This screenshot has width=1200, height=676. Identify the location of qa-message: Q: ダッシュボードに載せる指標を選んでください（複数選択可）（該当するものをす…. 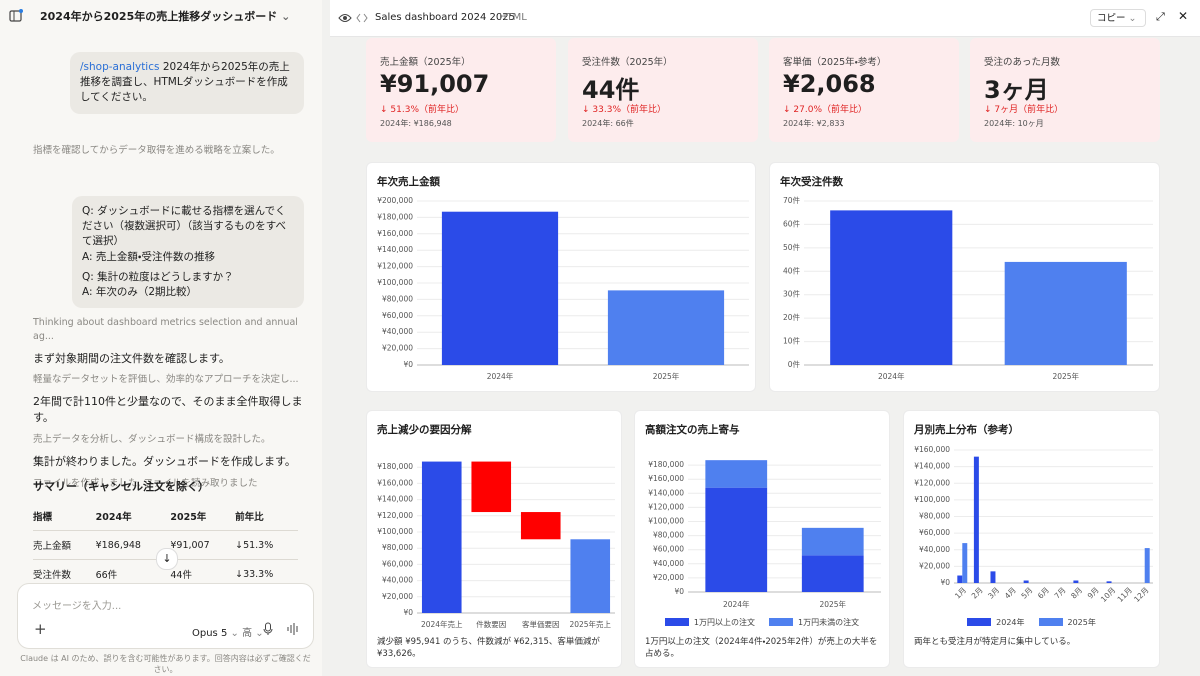
(188, 252).